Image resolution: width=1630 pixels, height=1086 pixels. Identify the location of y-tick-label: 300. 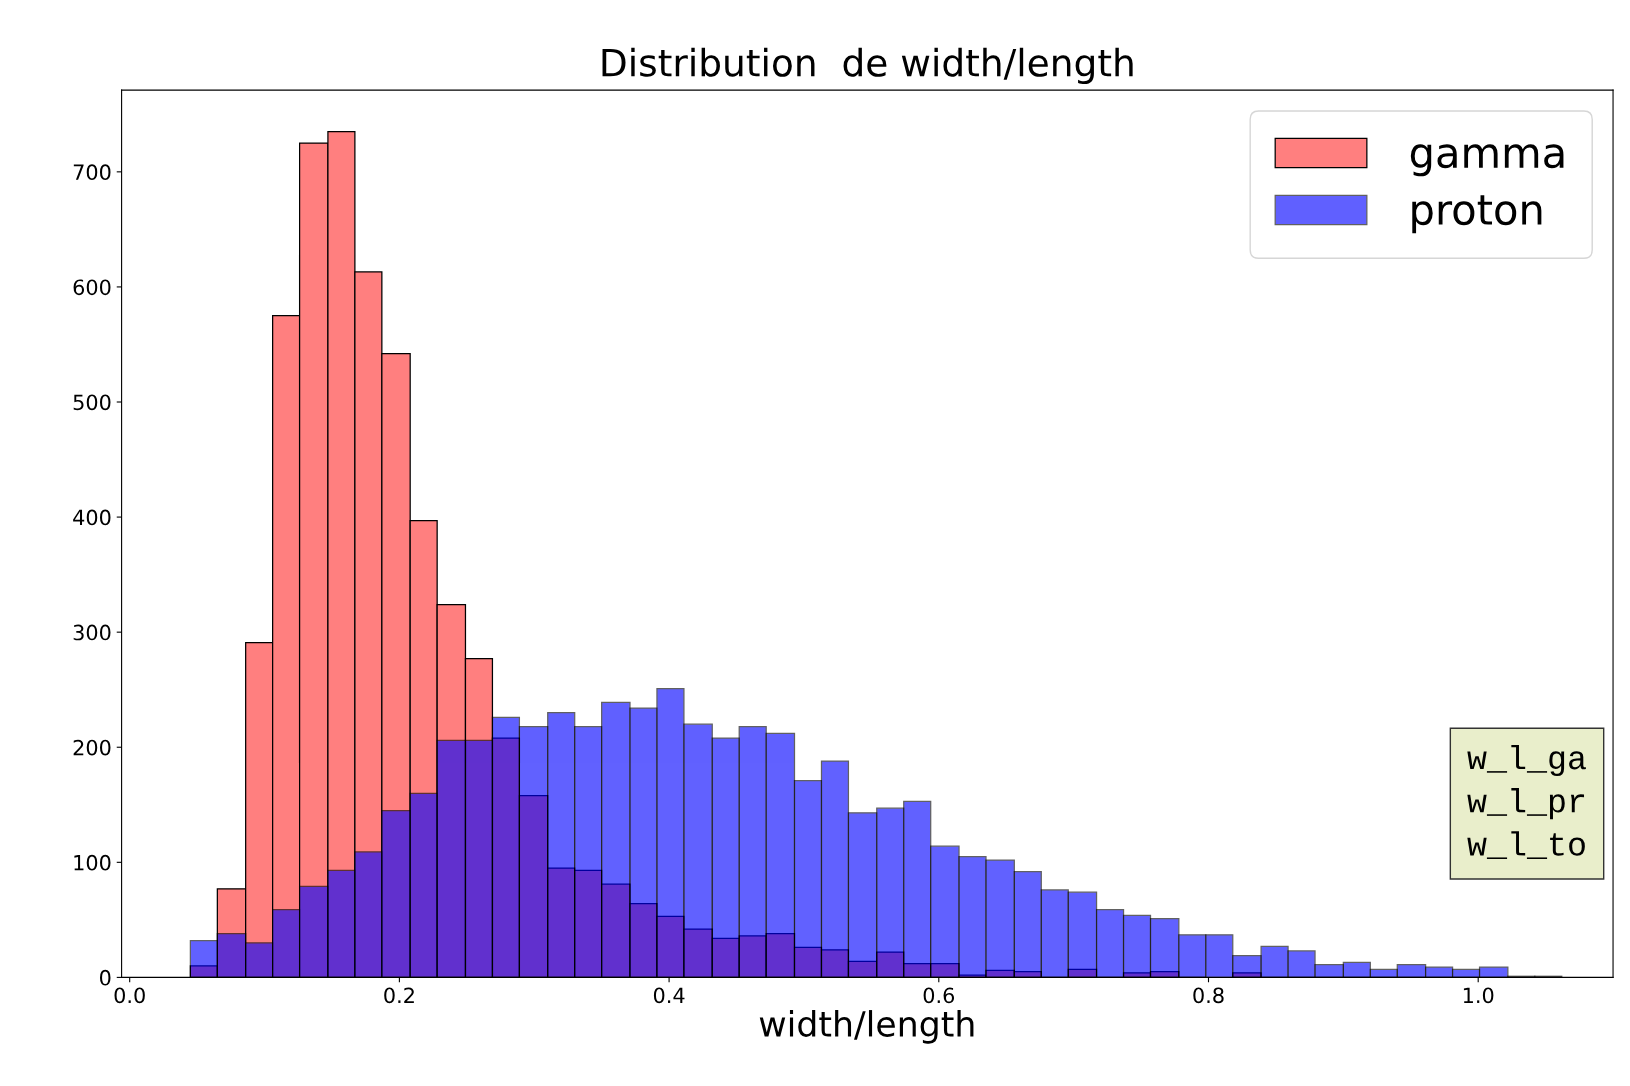
(92, 632).